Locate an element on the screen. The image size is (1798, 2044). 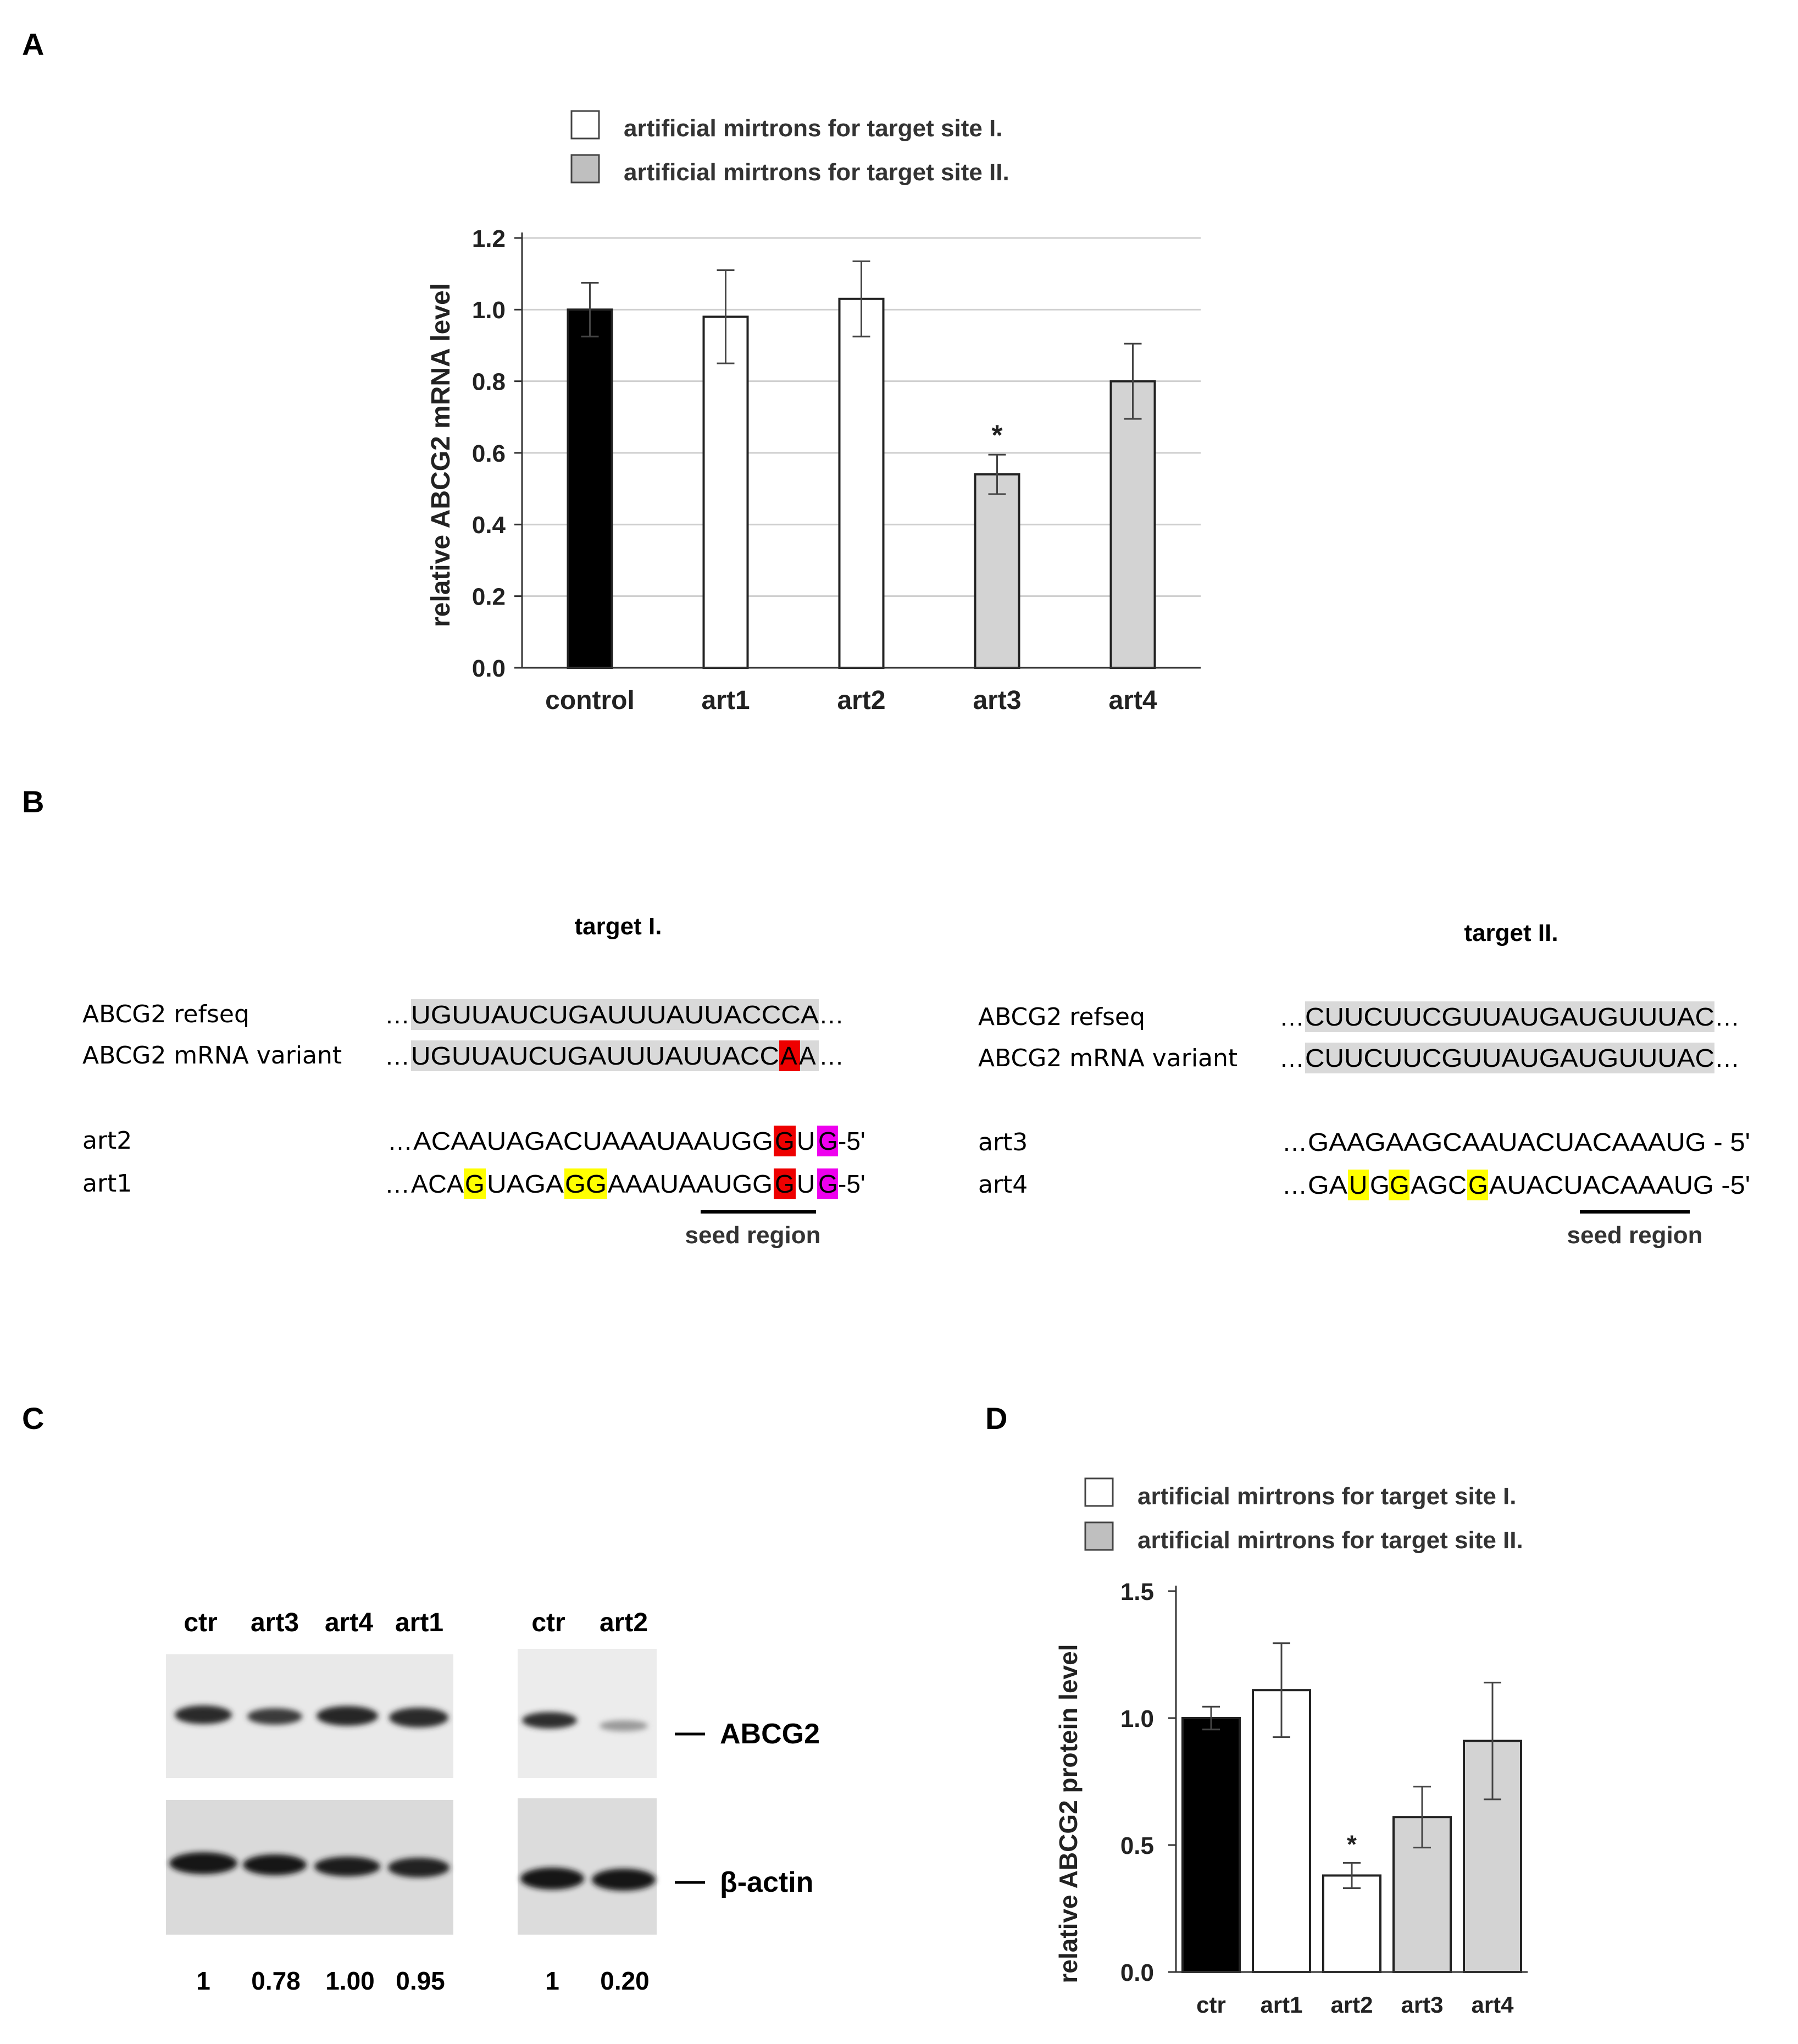
lane-art1: art1 is located at coordinates (419, 1622).